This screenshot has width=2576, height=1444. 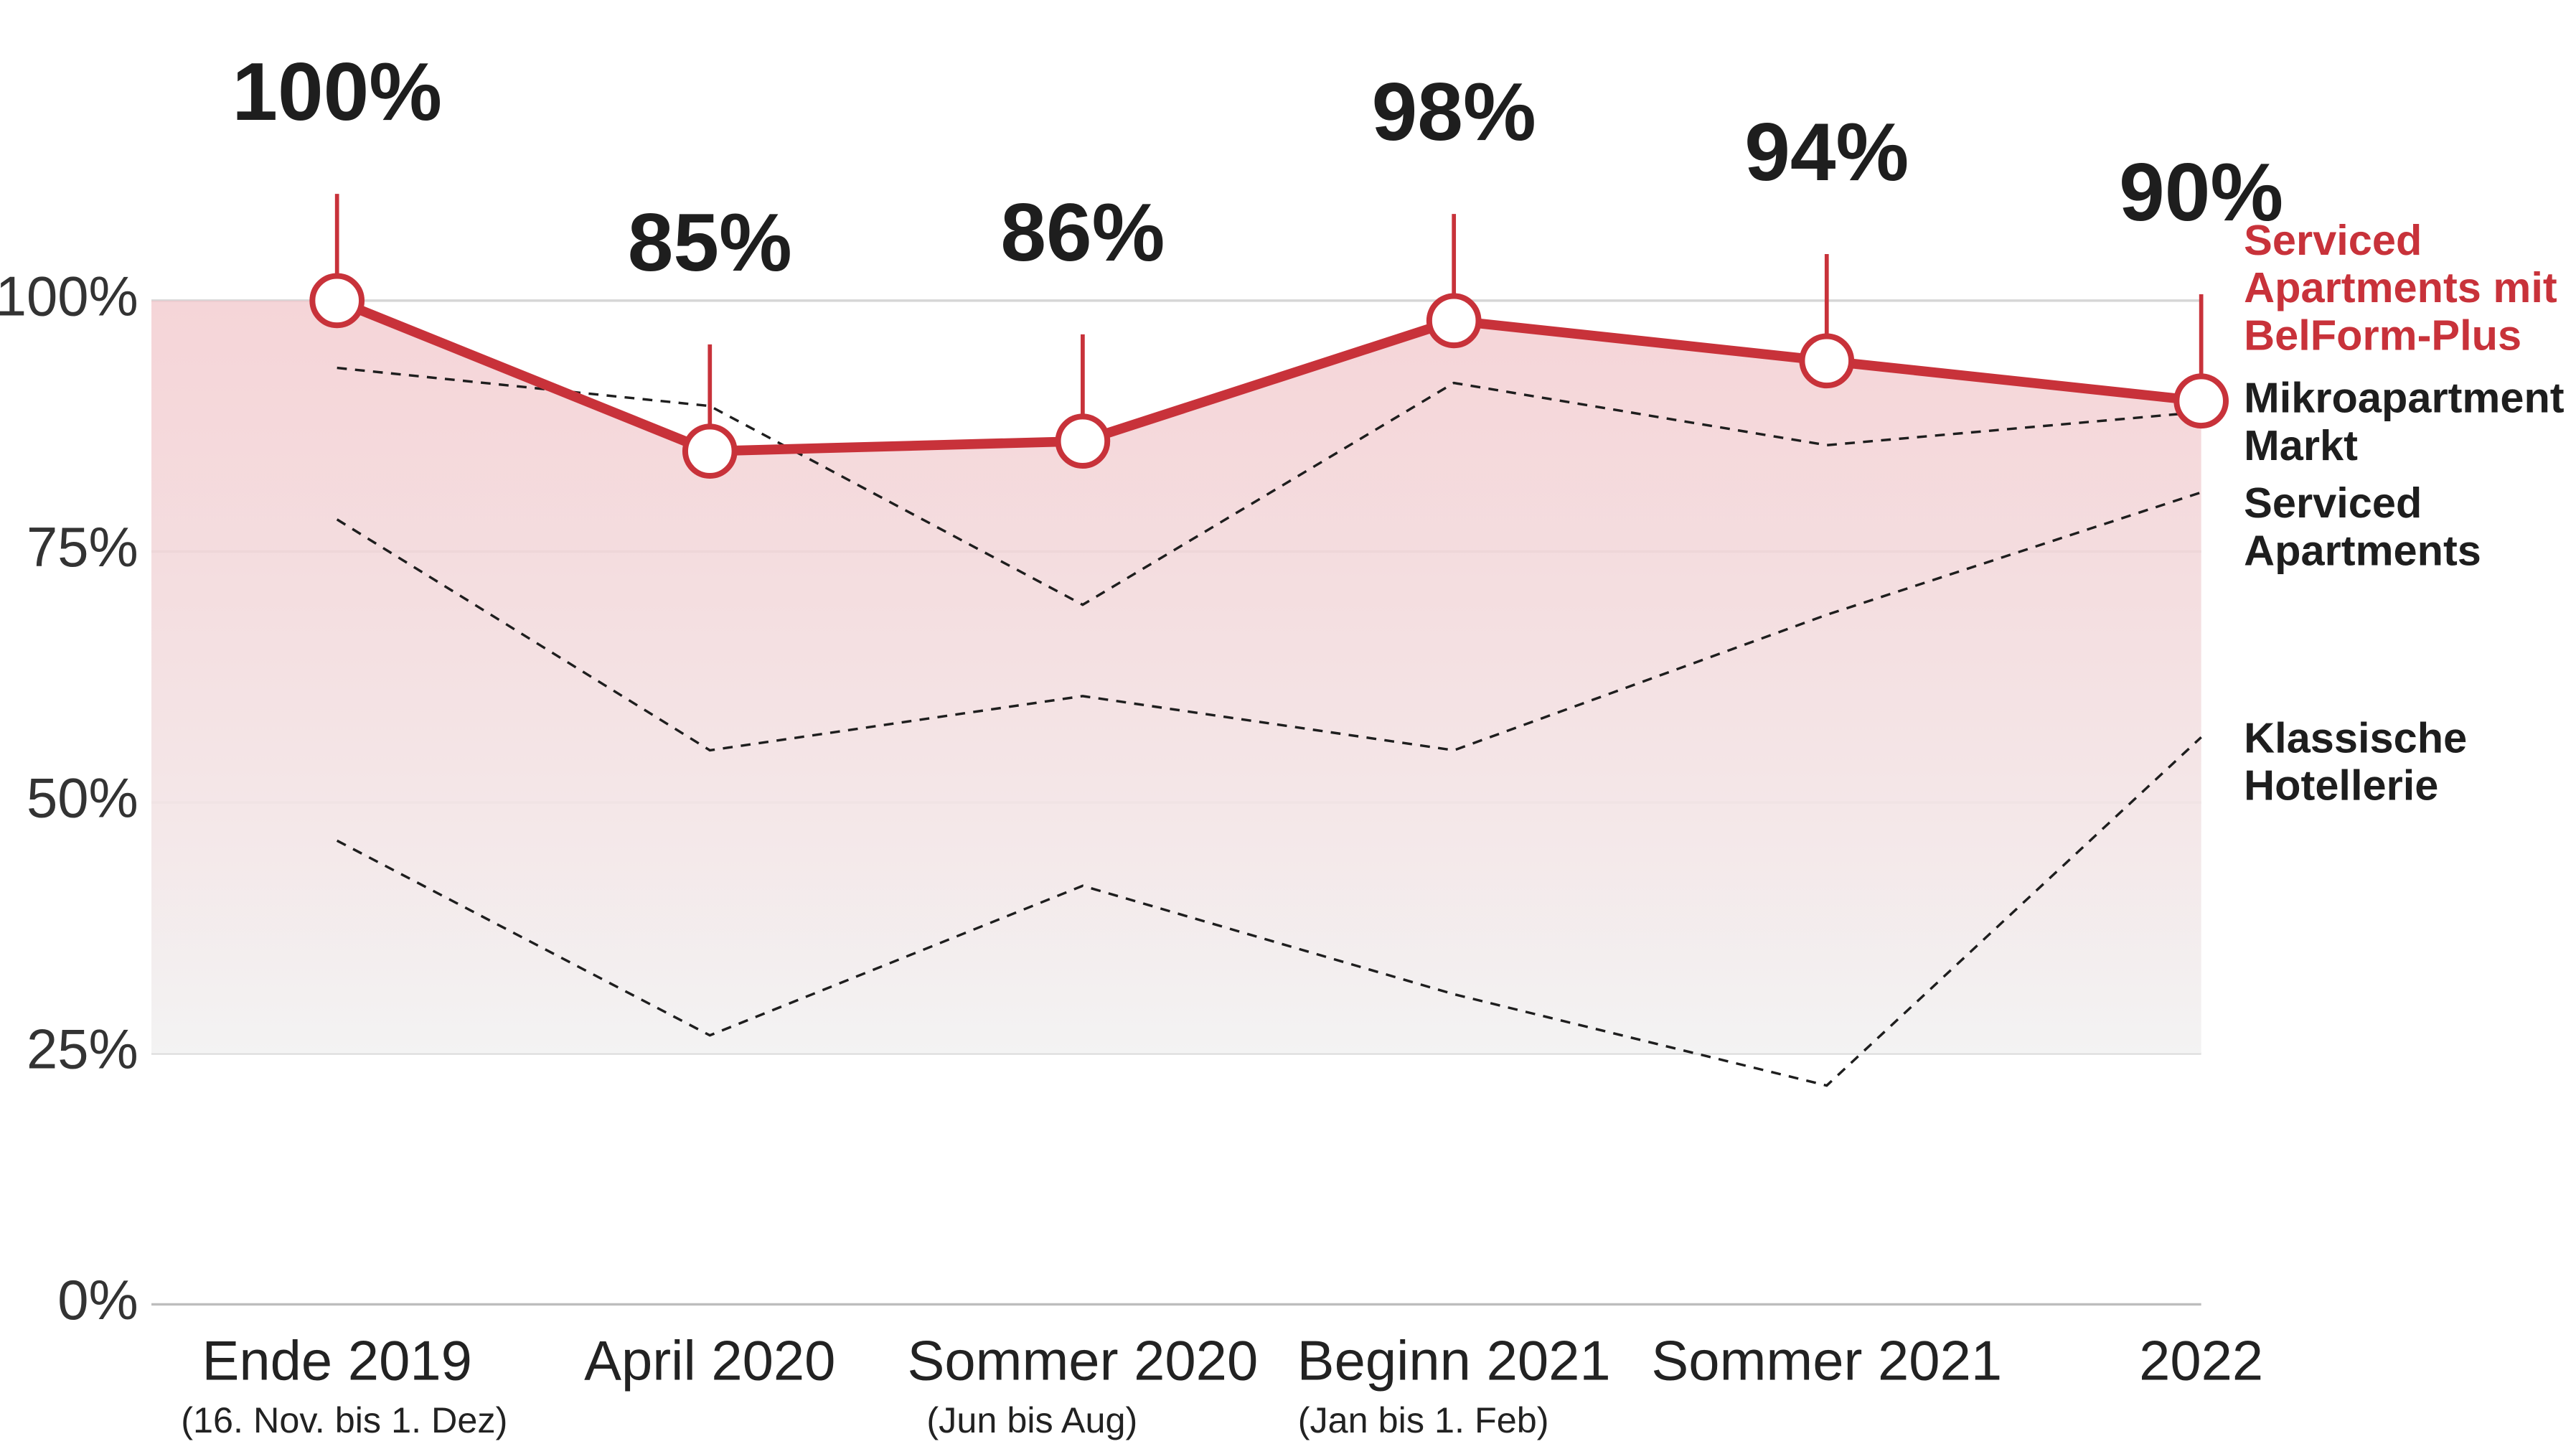 I want to click on main-line, so click(x=1268, y=376).